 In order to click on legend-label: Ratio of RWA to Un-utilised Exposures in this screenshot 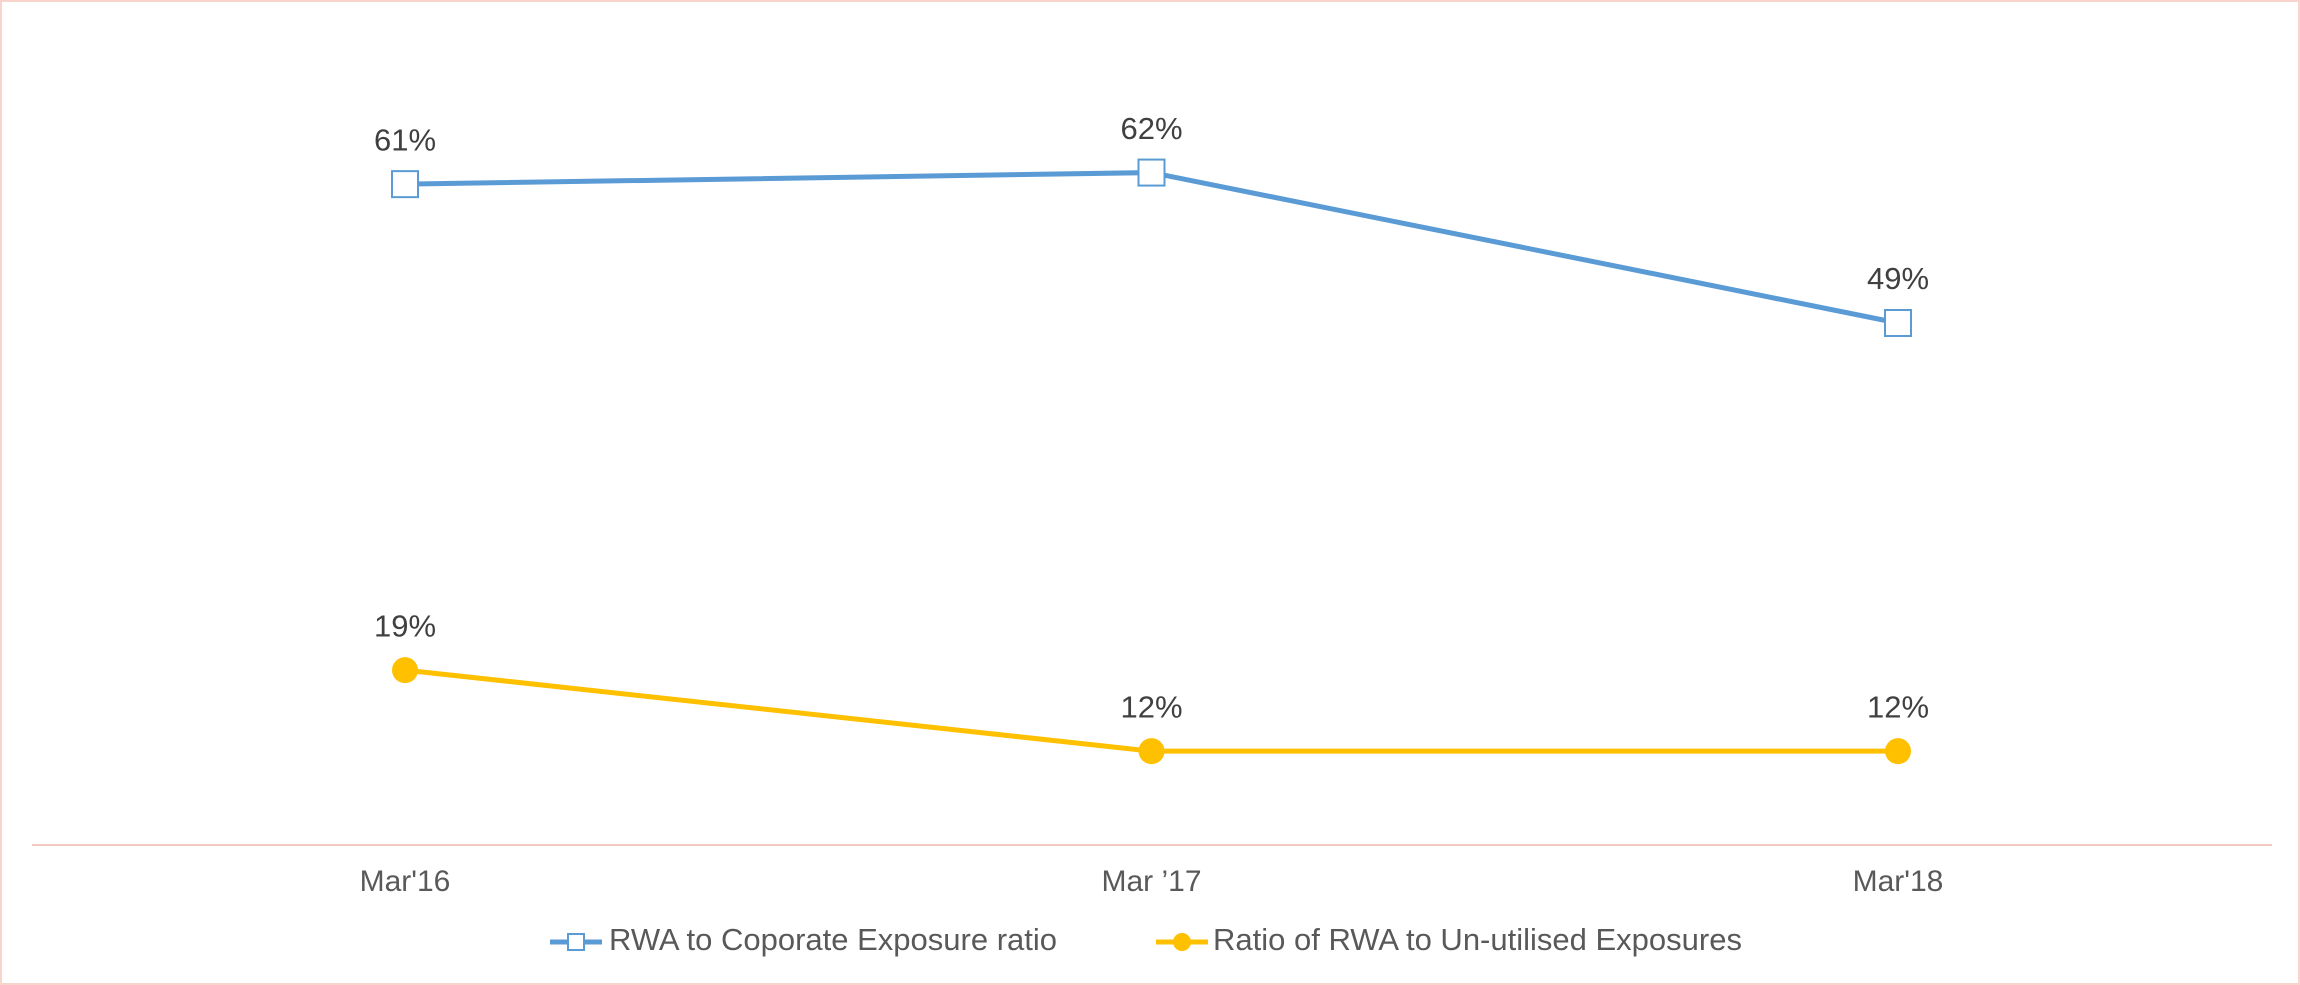, I will do `click(1477, 939)`.